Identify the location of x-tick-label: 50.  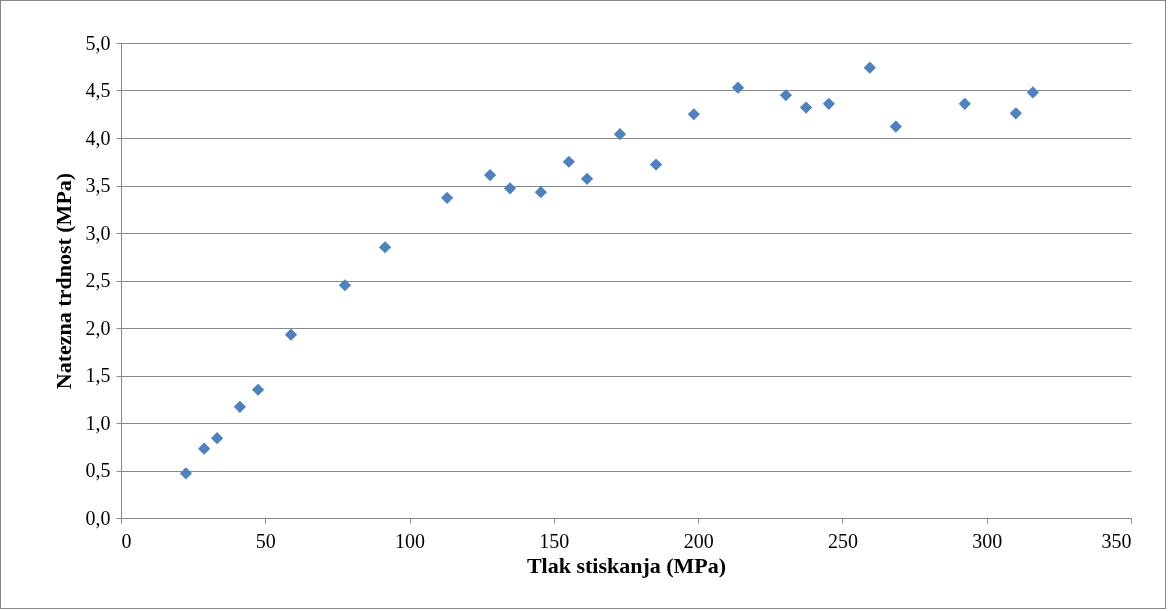
(265, 540).